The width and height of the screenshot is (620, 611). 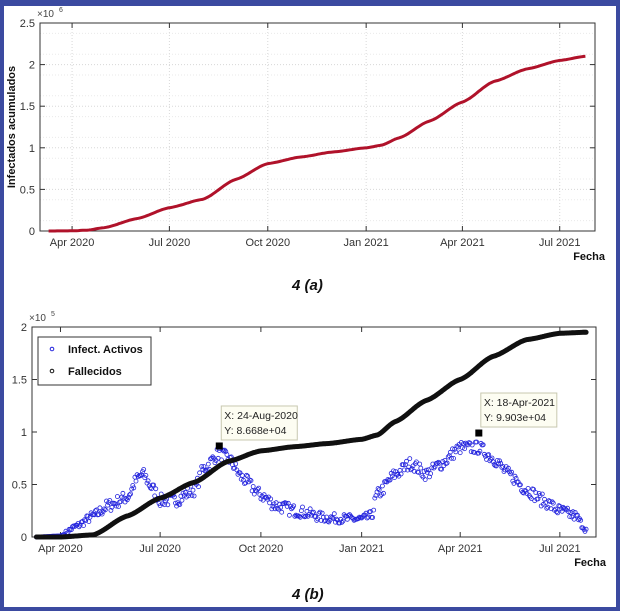 I want to click on legend-marker, so click(x=52, y=349).